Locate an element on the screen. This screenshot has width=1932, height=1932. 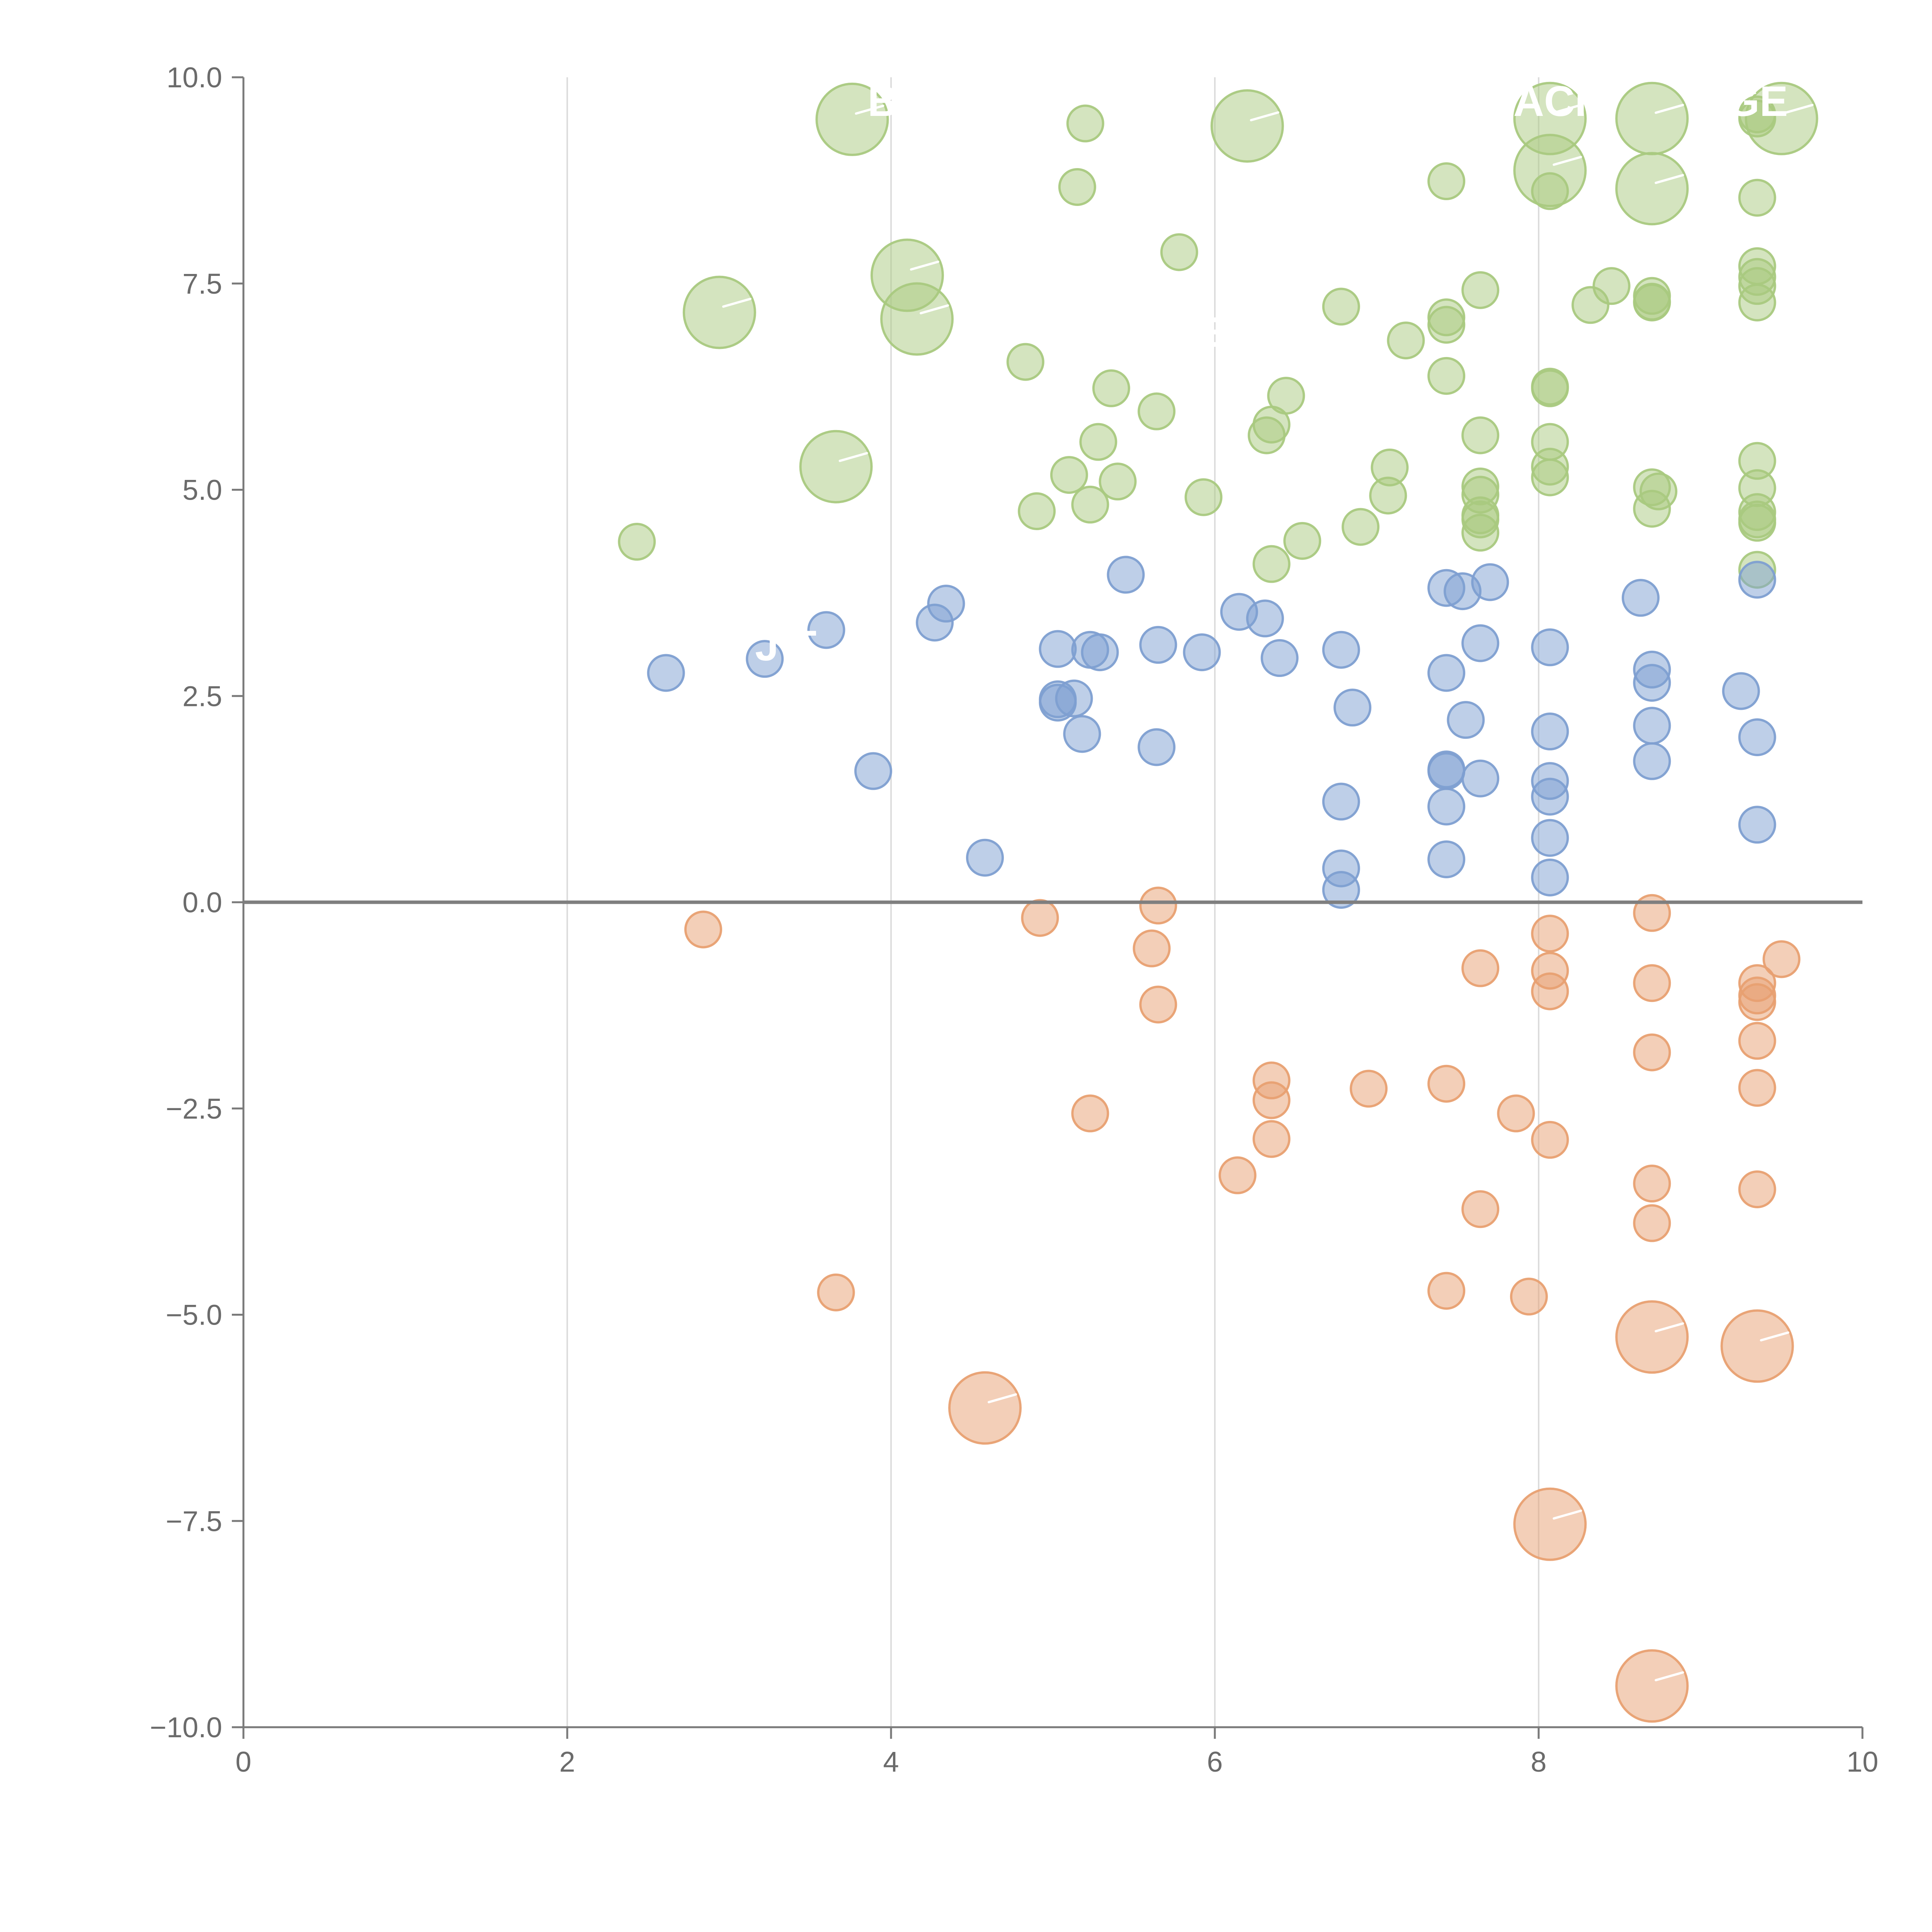
y-tick-label: 0.0 is located at coordinates (202, 902).